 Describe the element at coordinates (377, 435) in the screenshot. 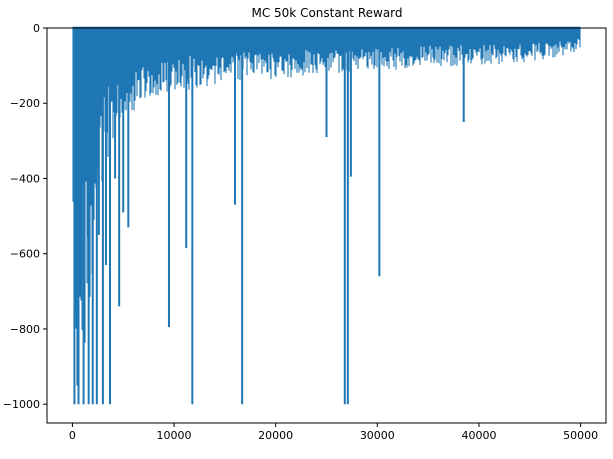

I see `x-tick-label: 30000` at that location.